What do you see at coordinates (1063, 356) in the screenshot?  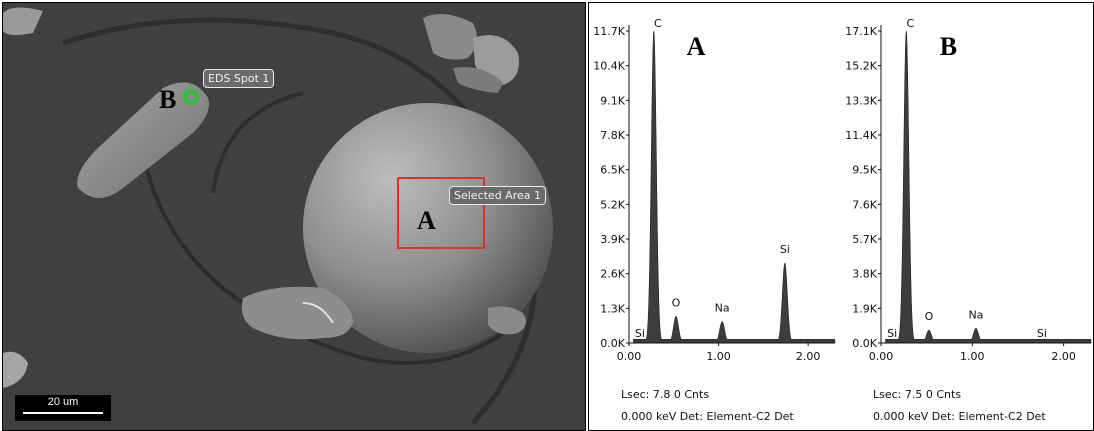 I see `x-tick-label-B: 2.00` at bounding box center [1063, 356].